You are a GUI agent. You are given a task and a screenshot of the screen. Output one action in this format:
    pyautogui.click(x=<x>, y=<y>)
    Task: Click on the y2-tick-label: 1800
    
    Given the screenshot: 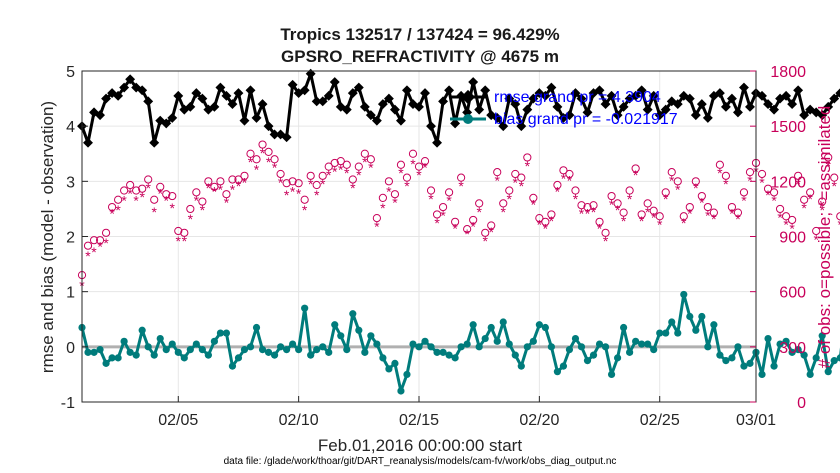 What is the action you would take?
    pyautogui.click(x=788, y=72)
    